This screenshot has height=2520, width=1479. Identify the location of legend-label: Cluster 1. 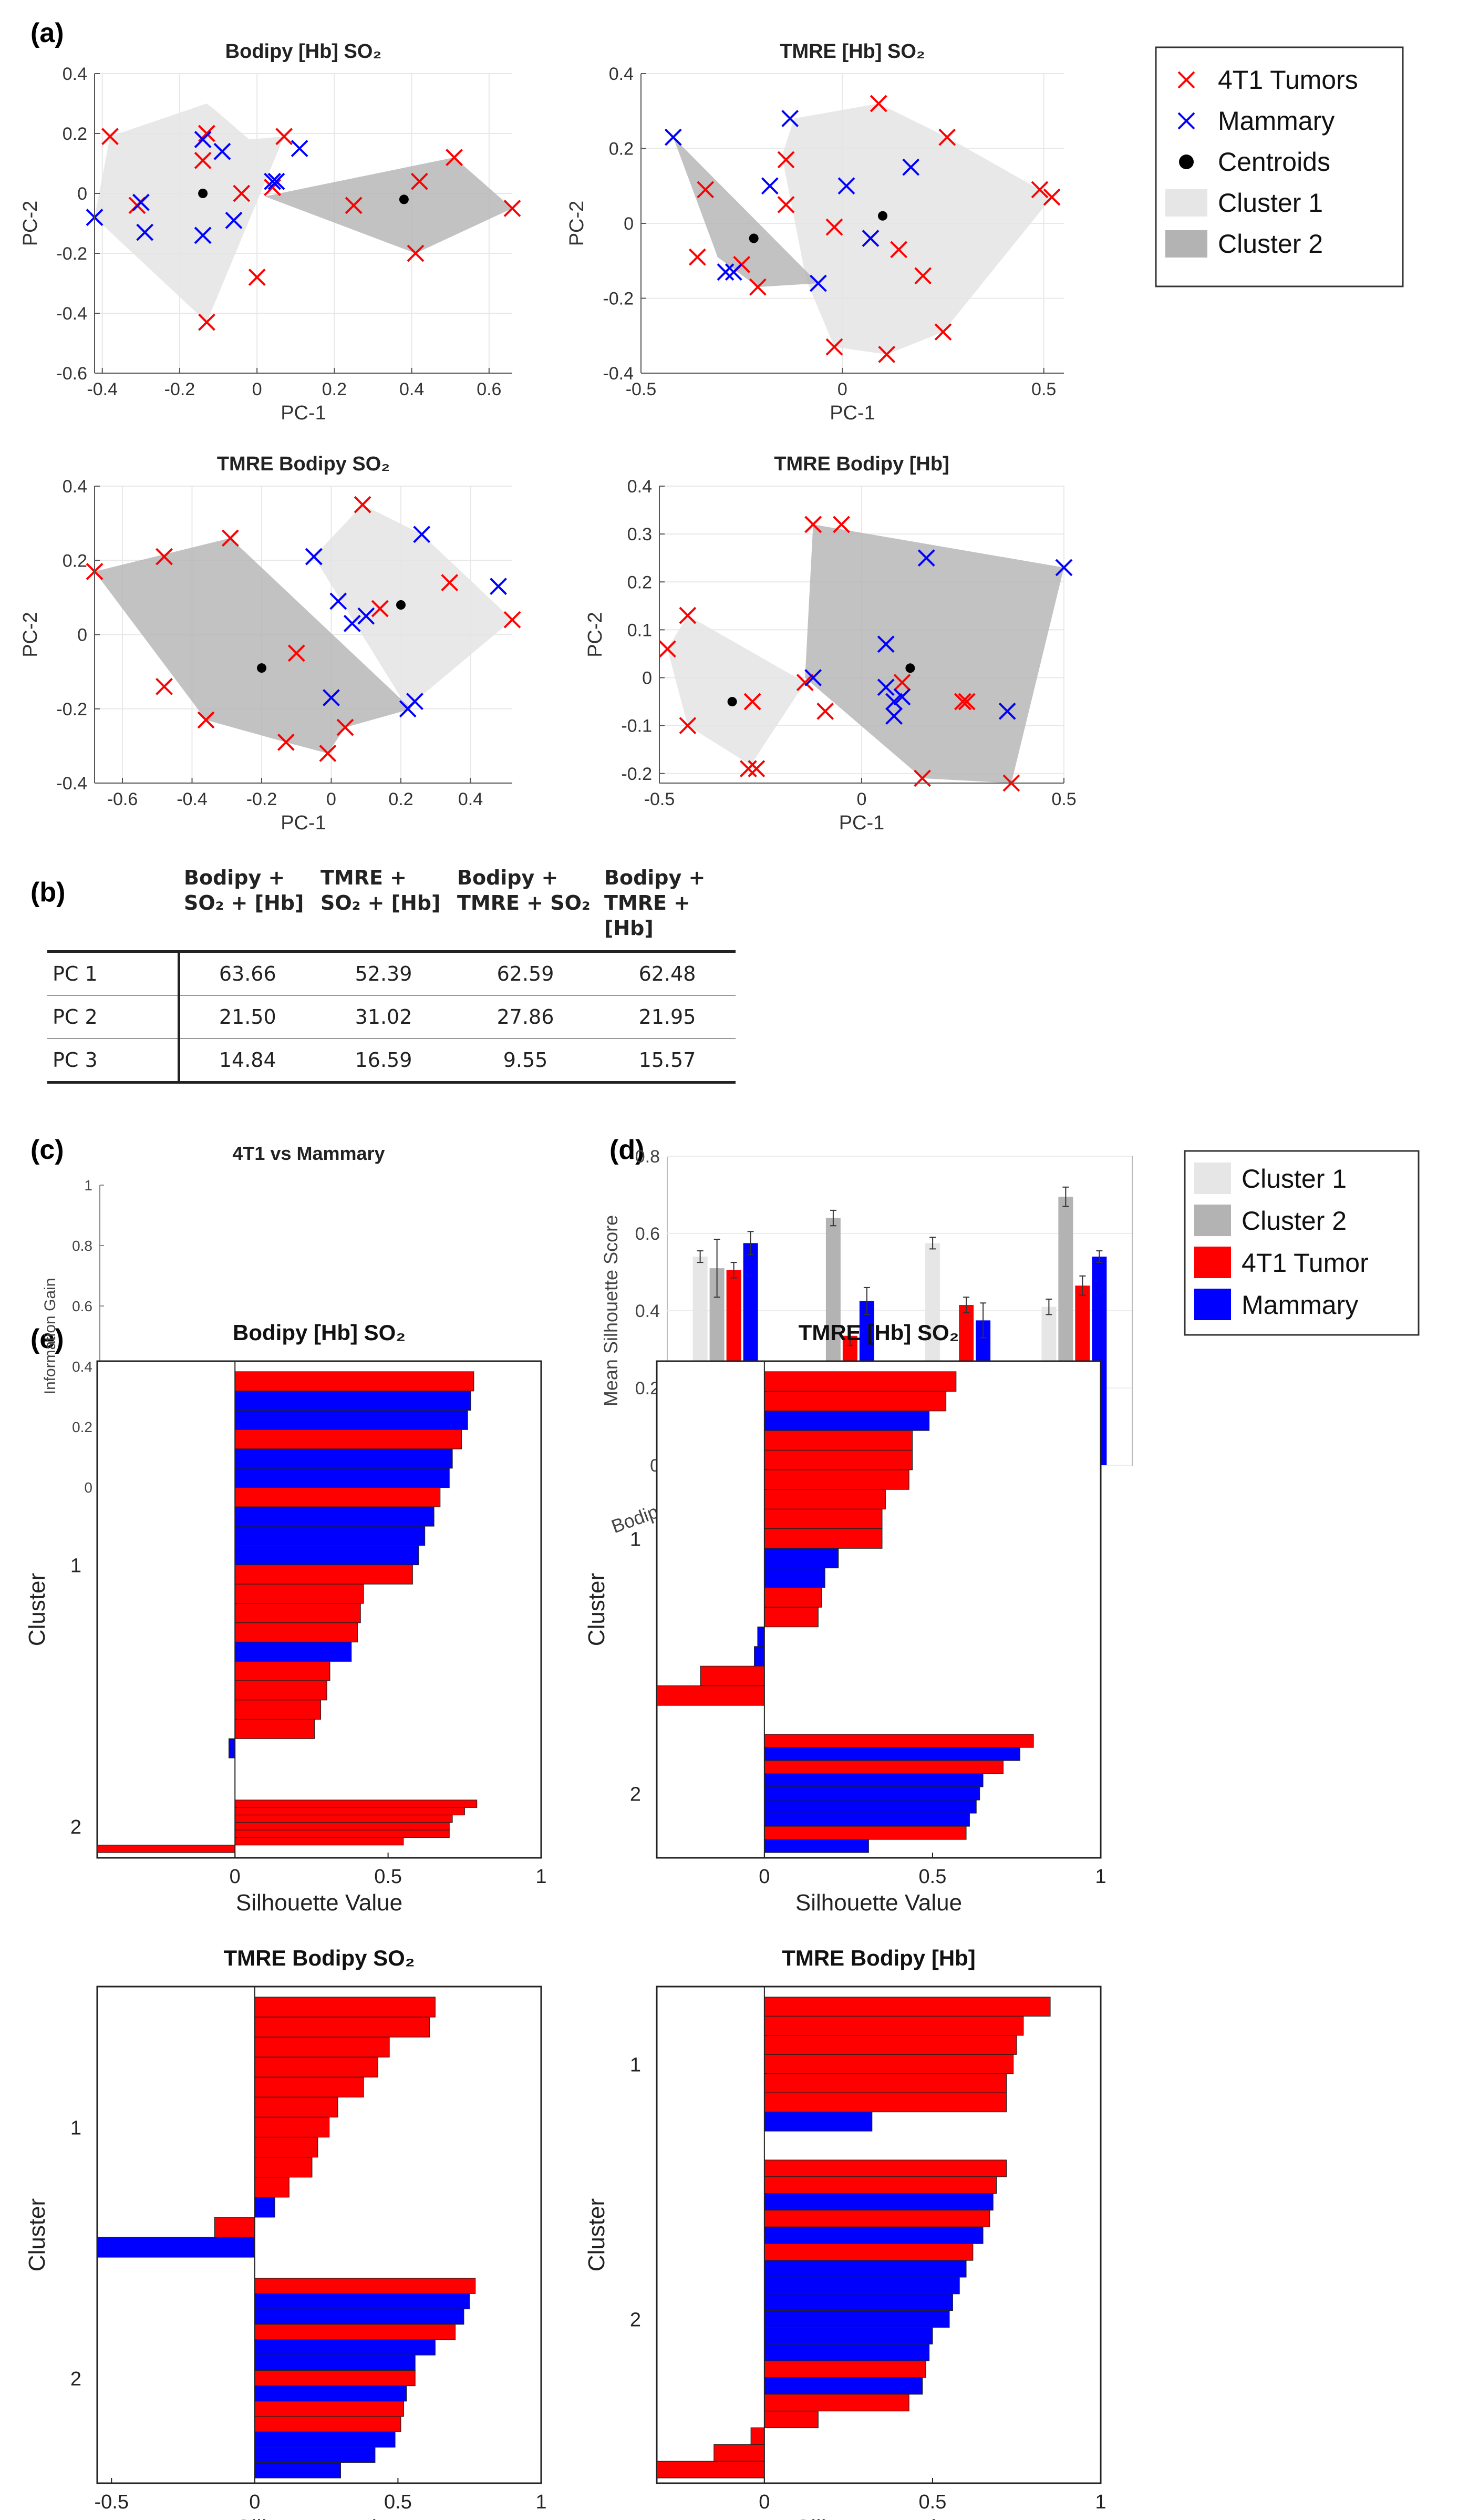
(1294, 1179).